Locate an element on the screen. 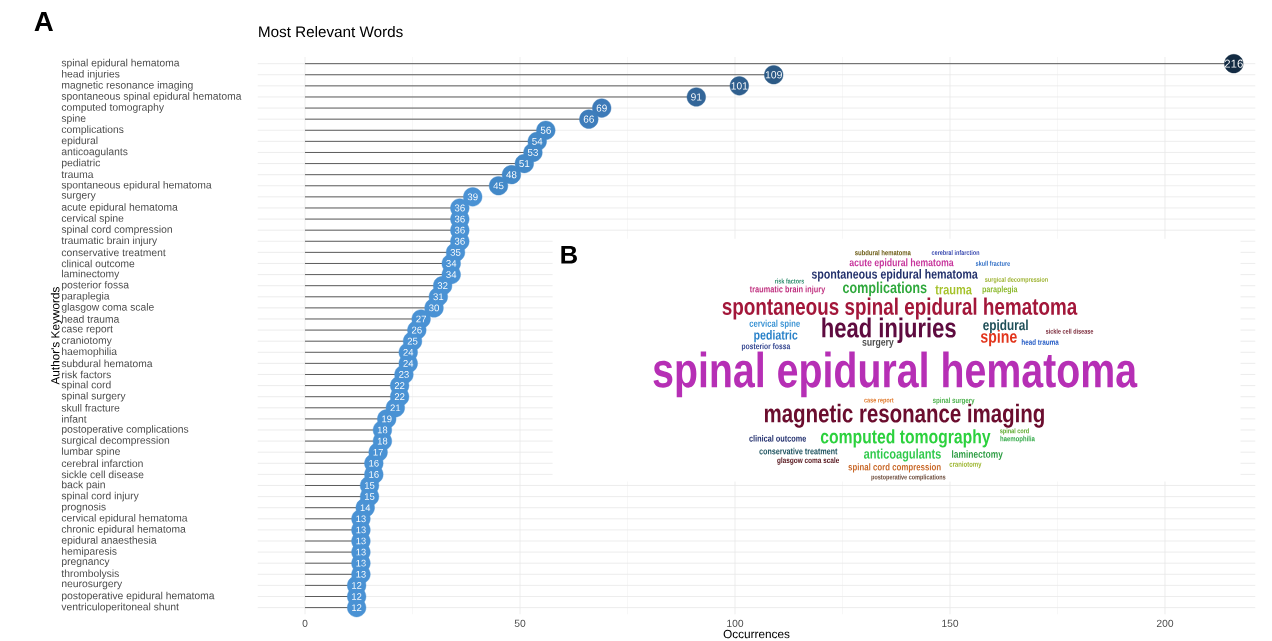 The image size is (1272, 641). annotation: B is located at coordinates (569, 254).